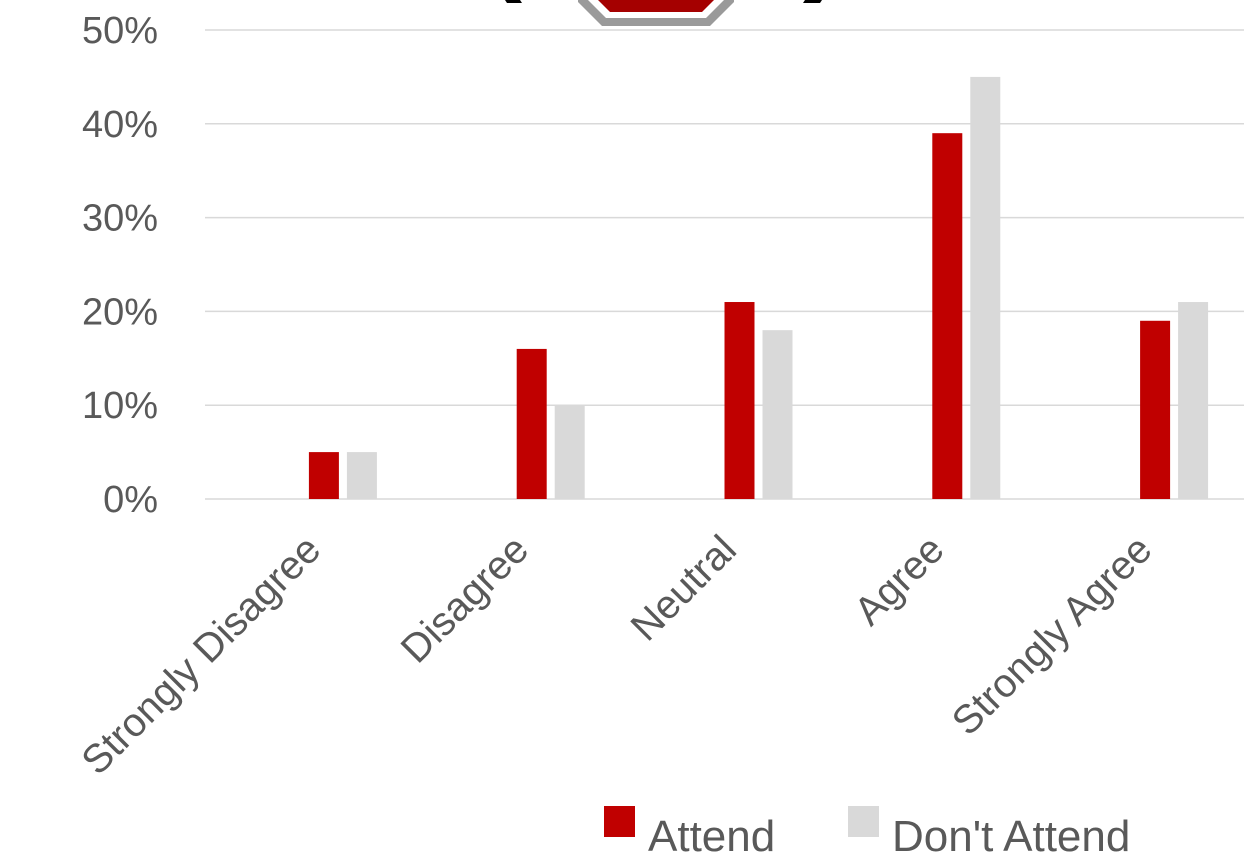 This screenshot has height=859, width=1244. Describe the element at coordinates (1011, 835) in the screenshot. I see `legend-label: Don't Attend` at that location.